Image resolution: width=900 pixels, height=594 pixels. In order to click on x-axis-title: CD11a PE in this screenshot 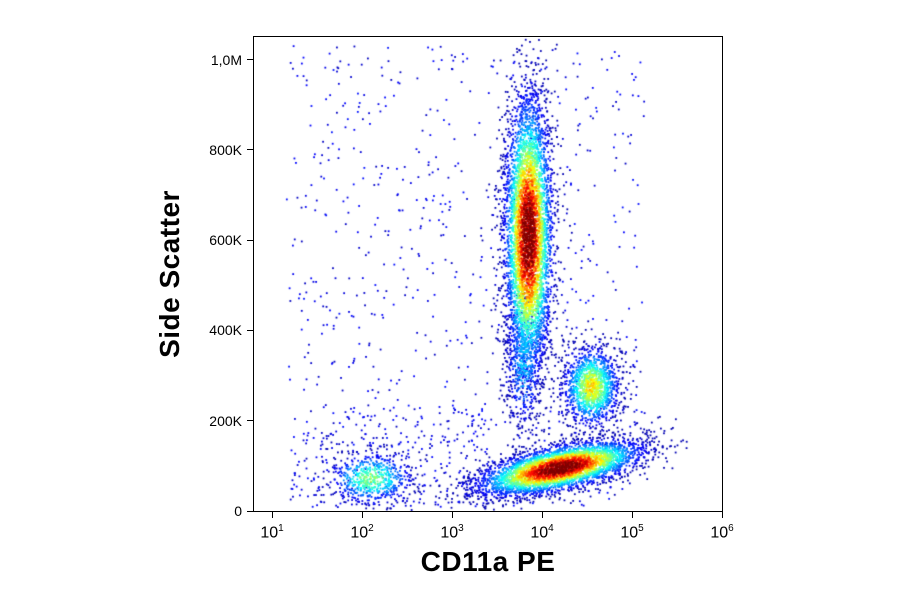, I will do `click(488, 561)`.